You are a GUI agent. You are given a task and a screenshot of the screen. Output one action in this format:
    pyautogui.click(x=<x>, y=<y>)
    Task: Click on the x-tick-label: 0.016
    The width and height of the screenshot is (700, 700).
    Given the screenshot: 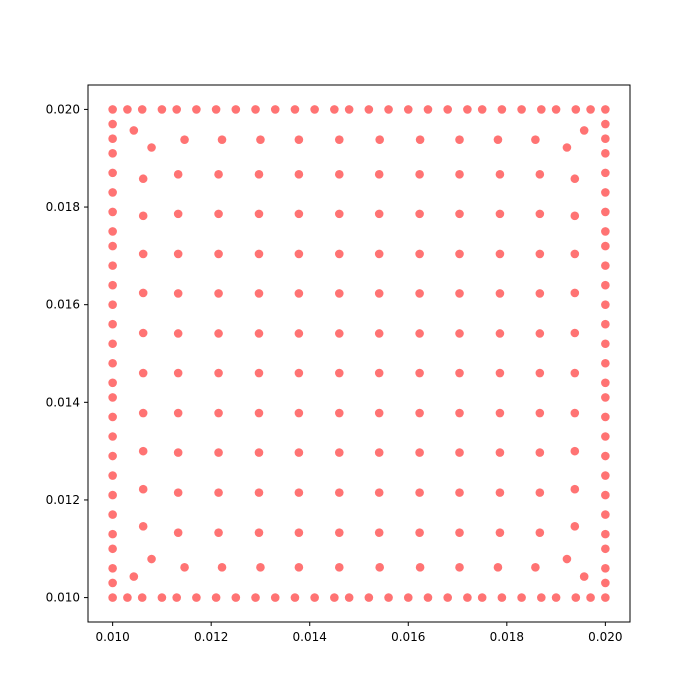 What is the action you would take?
    pyautogui.click(x=408, y=637)
    